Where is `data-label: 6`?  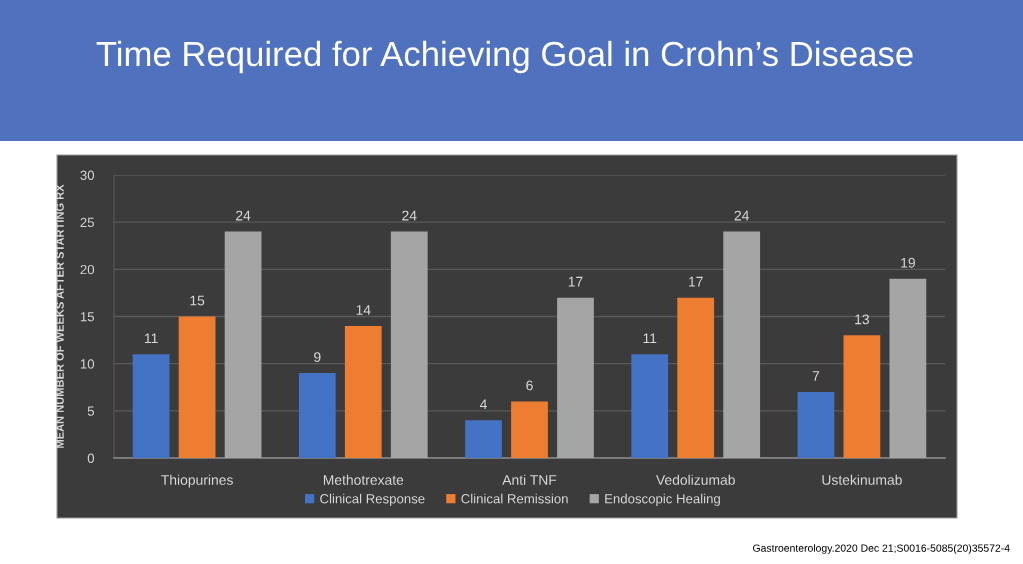 data-label: 6 is located at coordinates (529, 385).